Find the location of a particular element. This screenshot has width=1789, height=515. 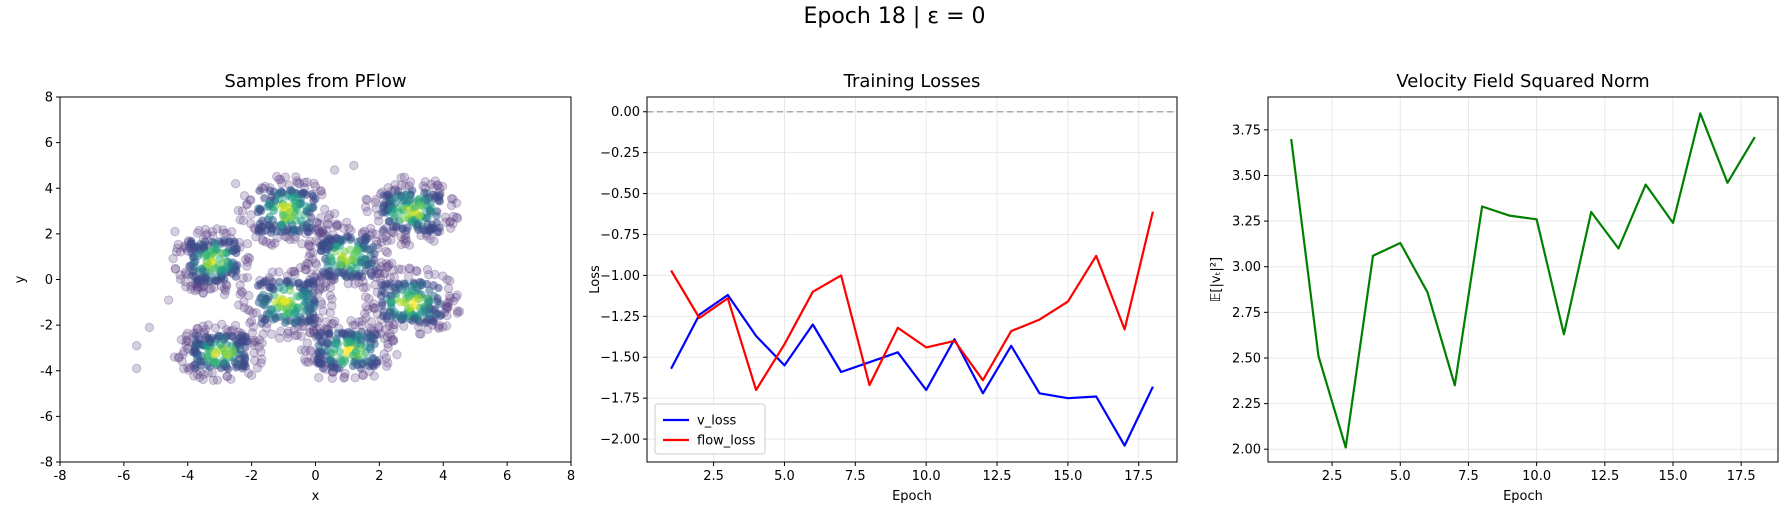

y-tick-label: 2.50 is located at coordinates (1246, 358).